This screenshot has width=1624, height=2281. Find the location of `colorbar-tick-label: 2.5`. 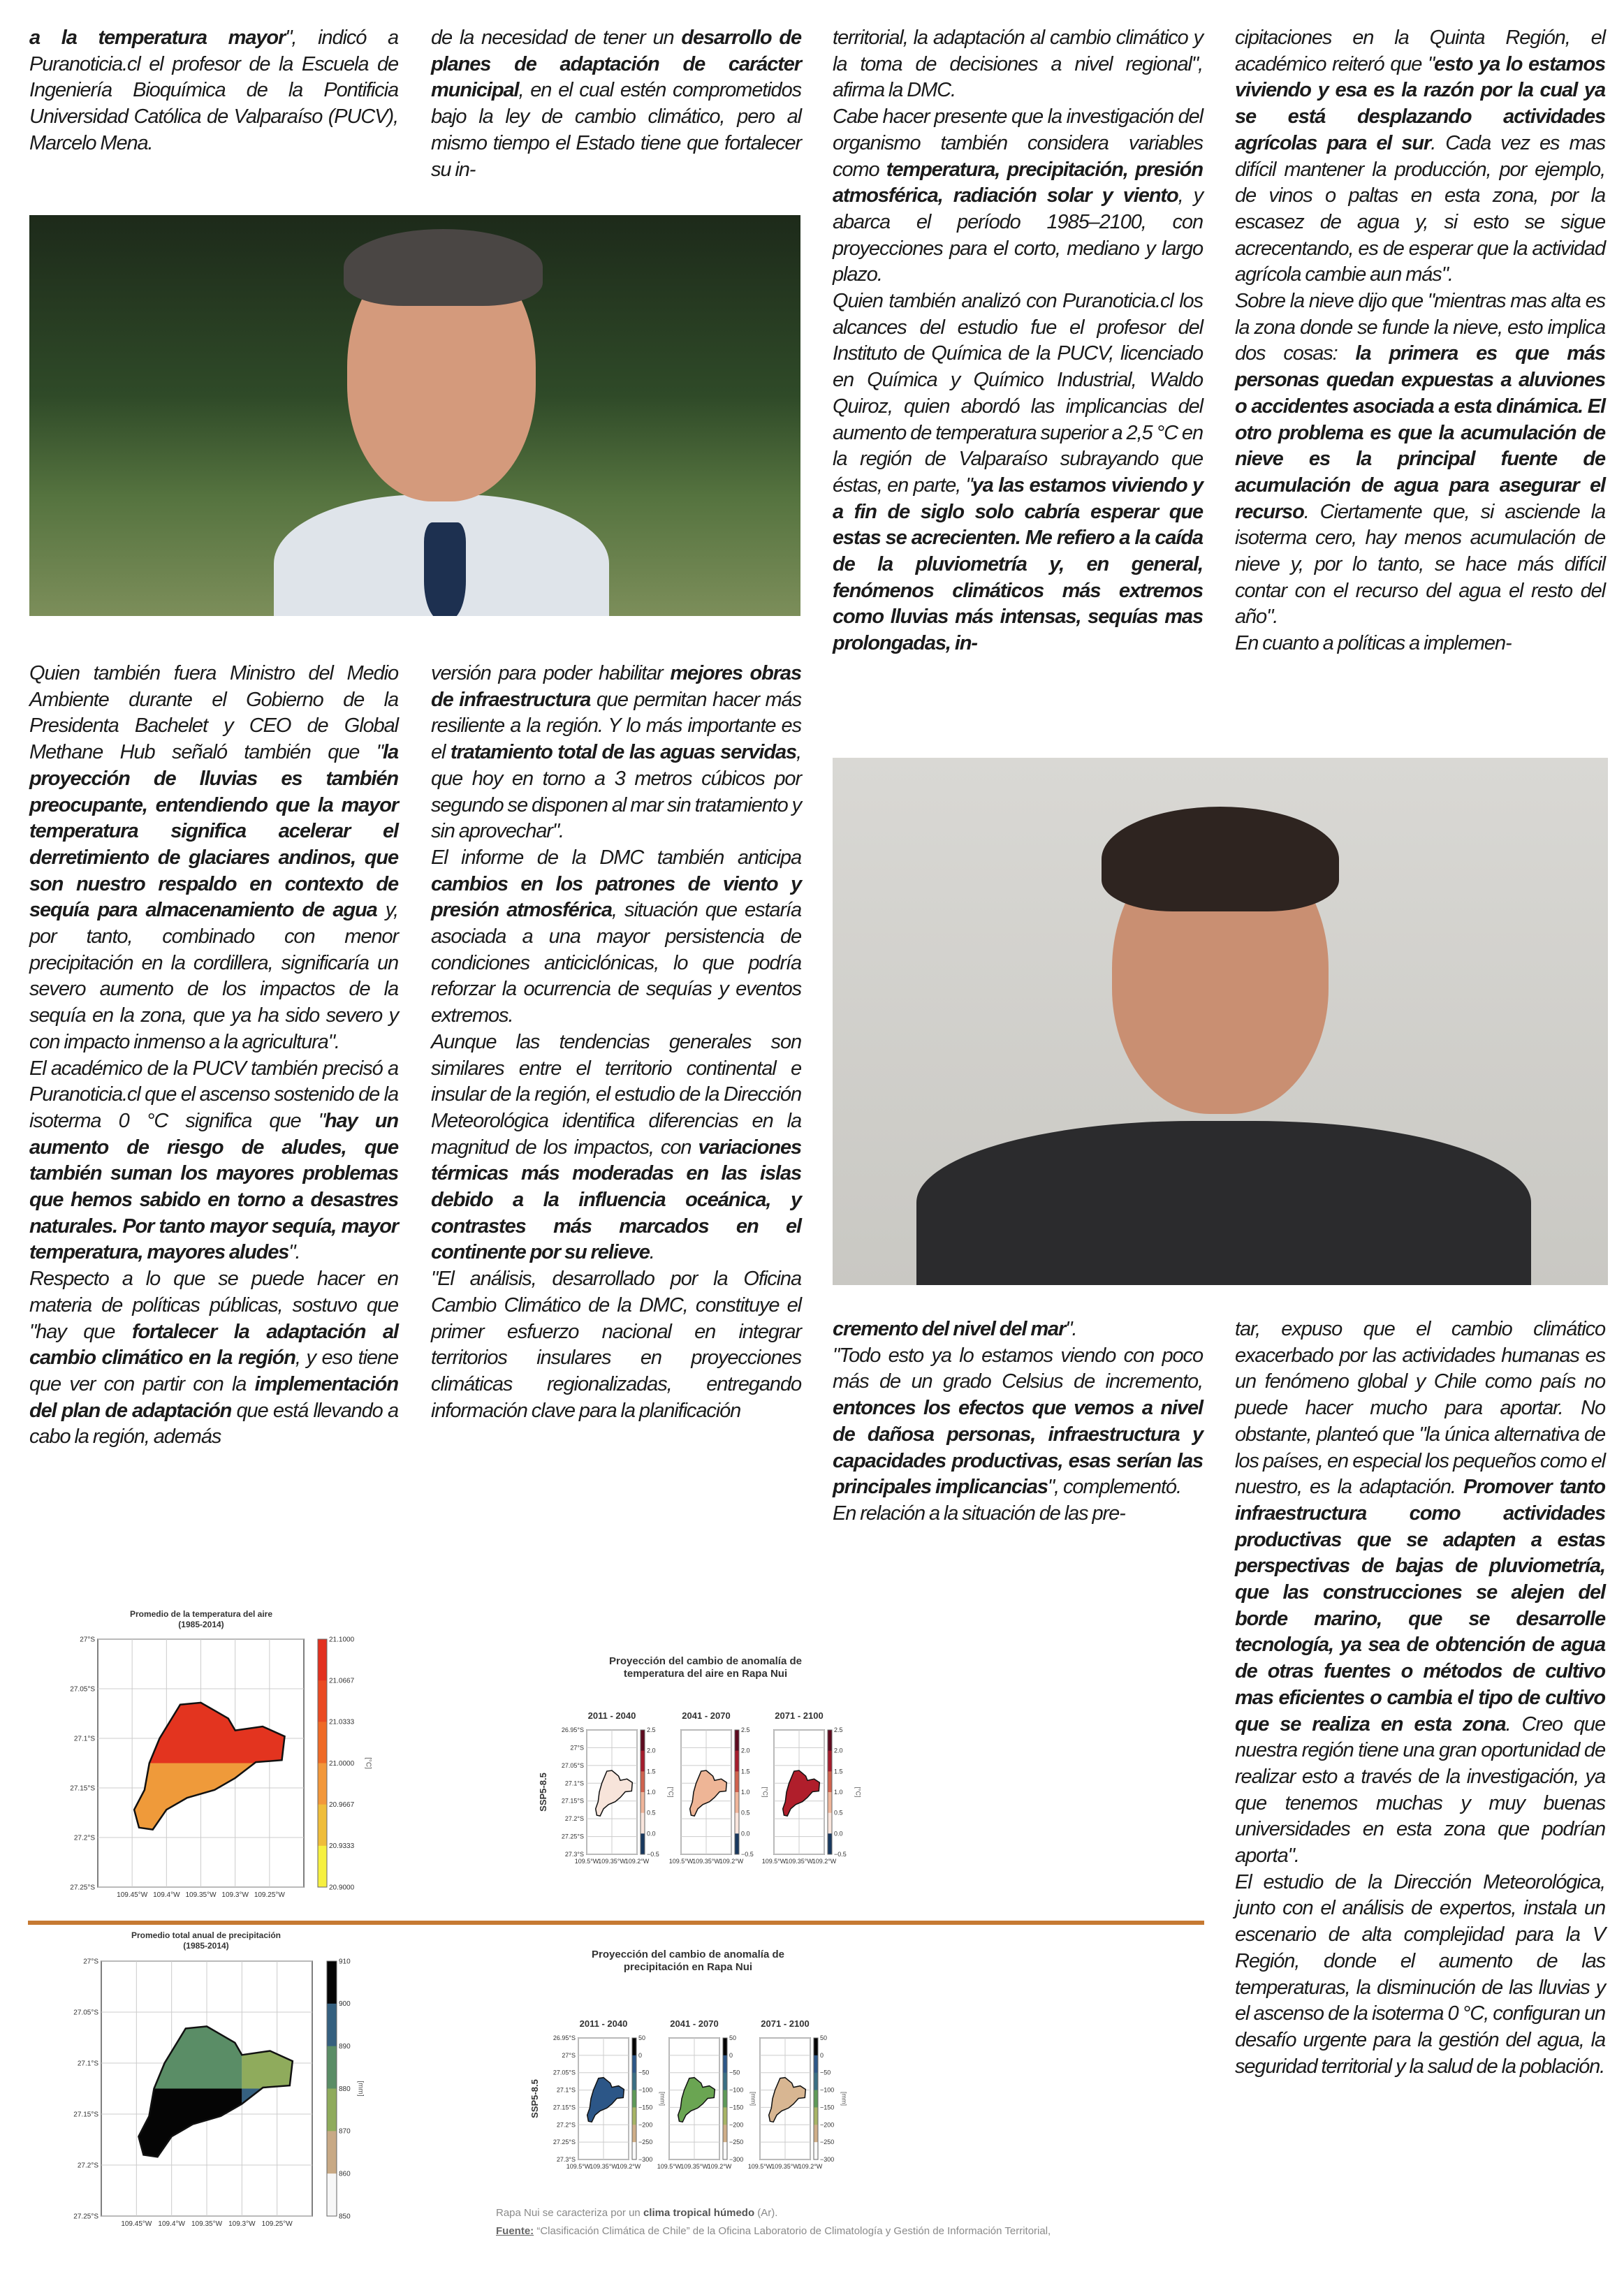

colorbar-tick-label: 2.5 is located at coordinates (652, 1729).